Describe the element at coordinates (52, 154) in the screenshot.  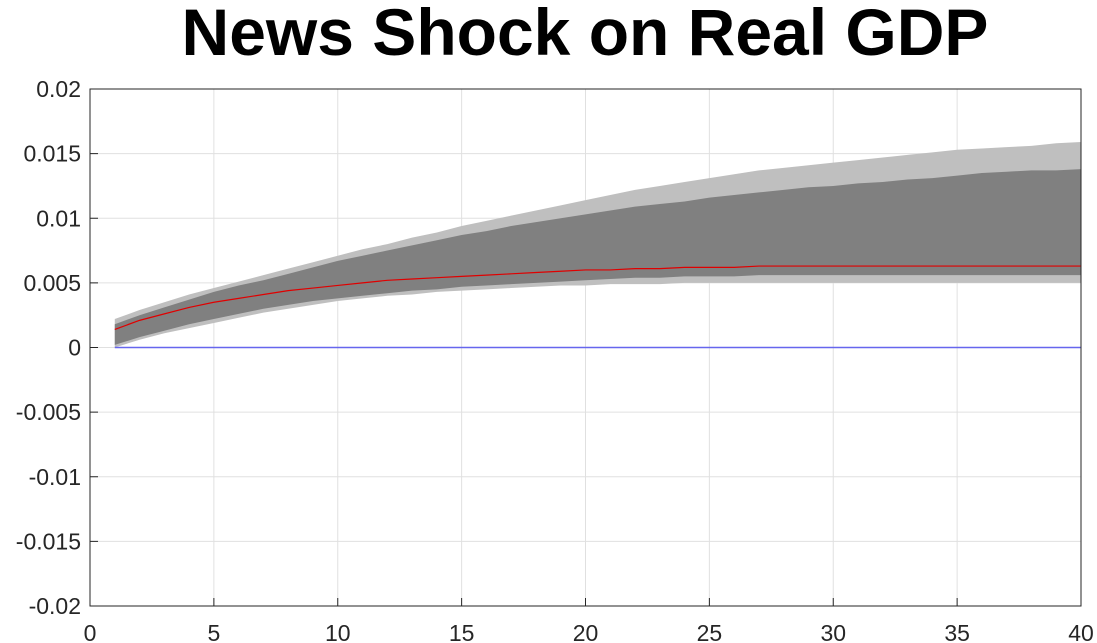
I see `y-tick-label-1: 0.015` at that location.